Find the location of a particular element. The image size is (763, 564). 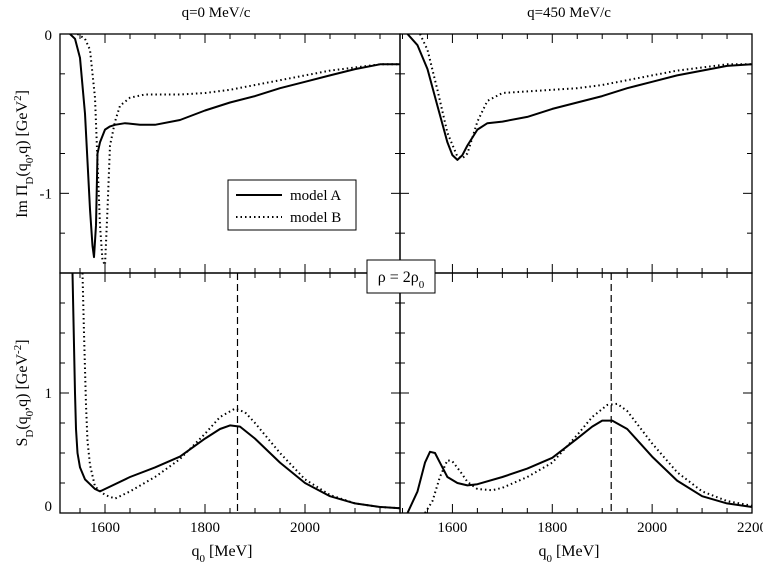

density-annotation: ρ = 2ρ0 is located at coordinates (401, 276).